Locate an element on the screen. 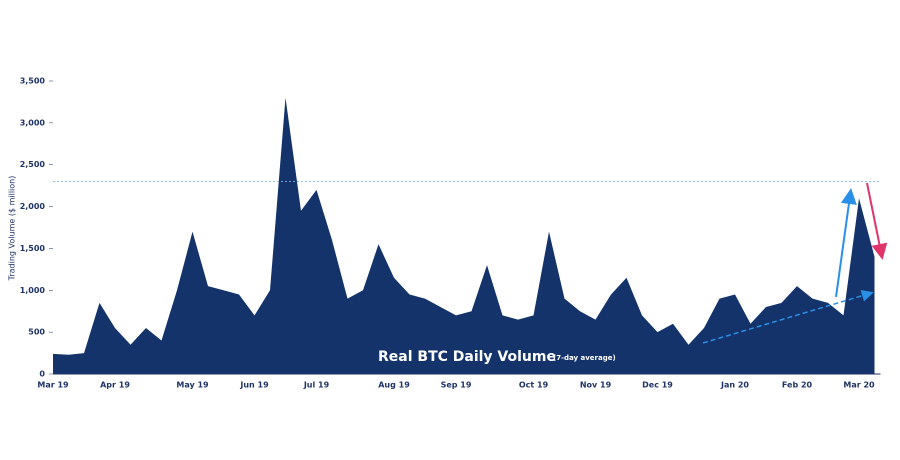  y-tick-label: 1,000 is located at coordinates (33, 290).